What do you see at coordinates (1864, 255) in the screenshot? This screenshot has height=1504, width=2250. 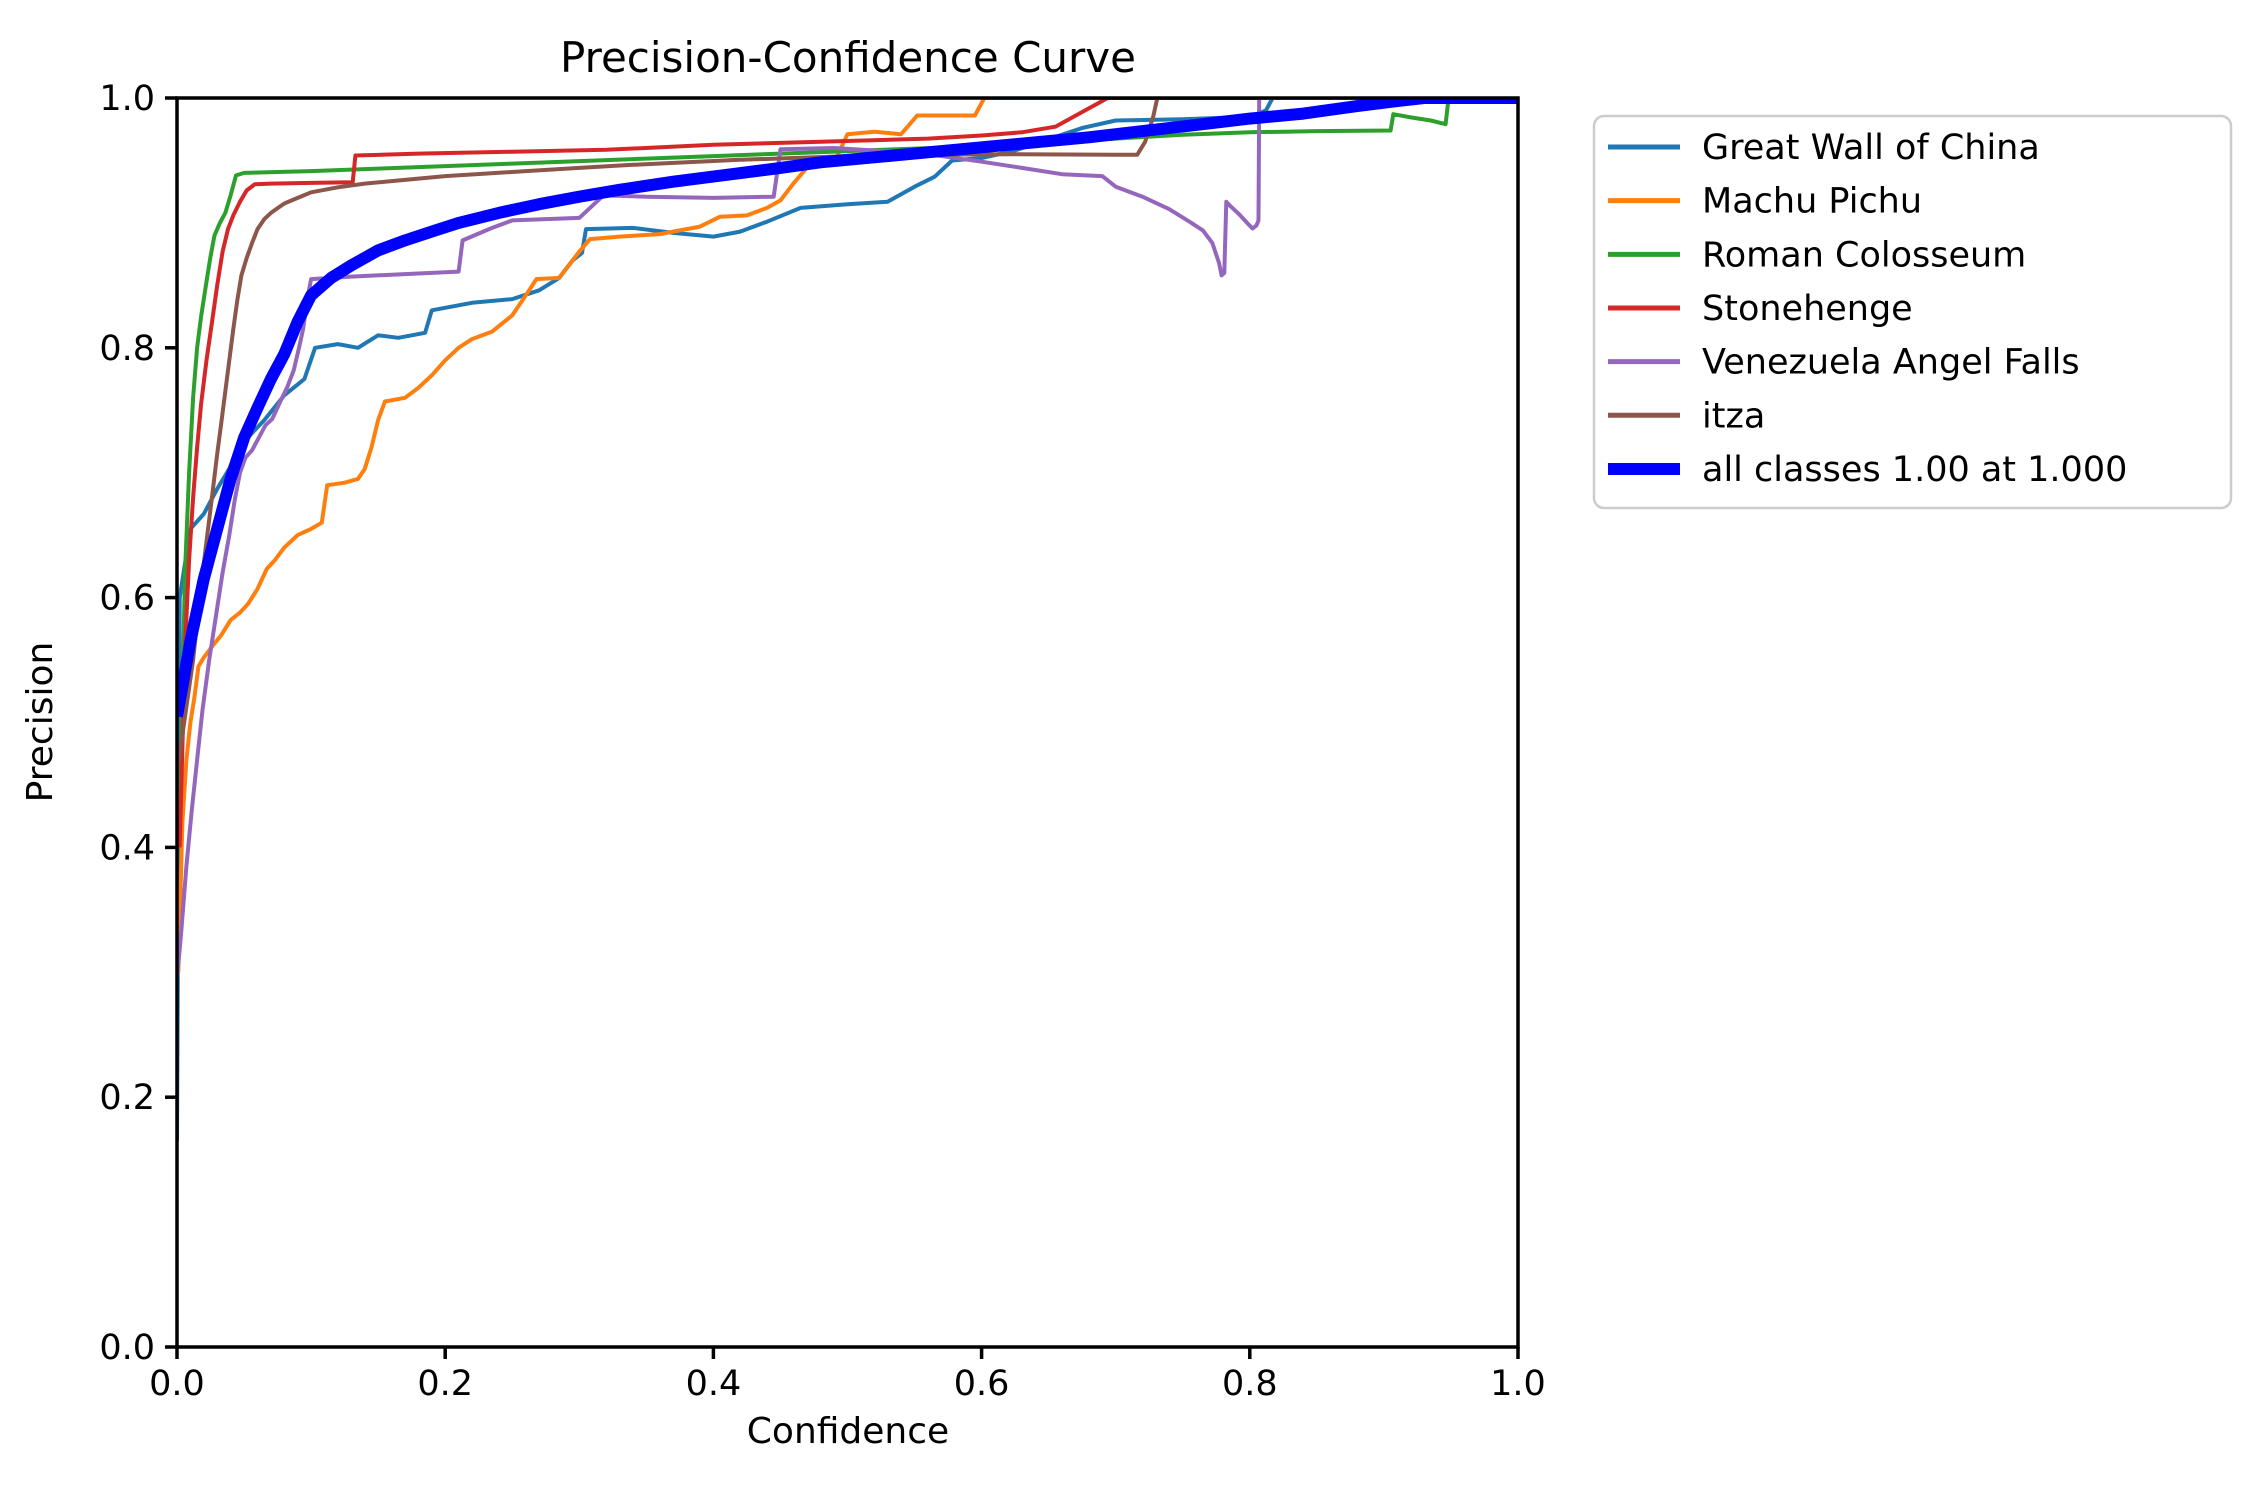 I see `legend-label-roman-colosseum: Roman Colosseum` at bounding box center [1864, 255].